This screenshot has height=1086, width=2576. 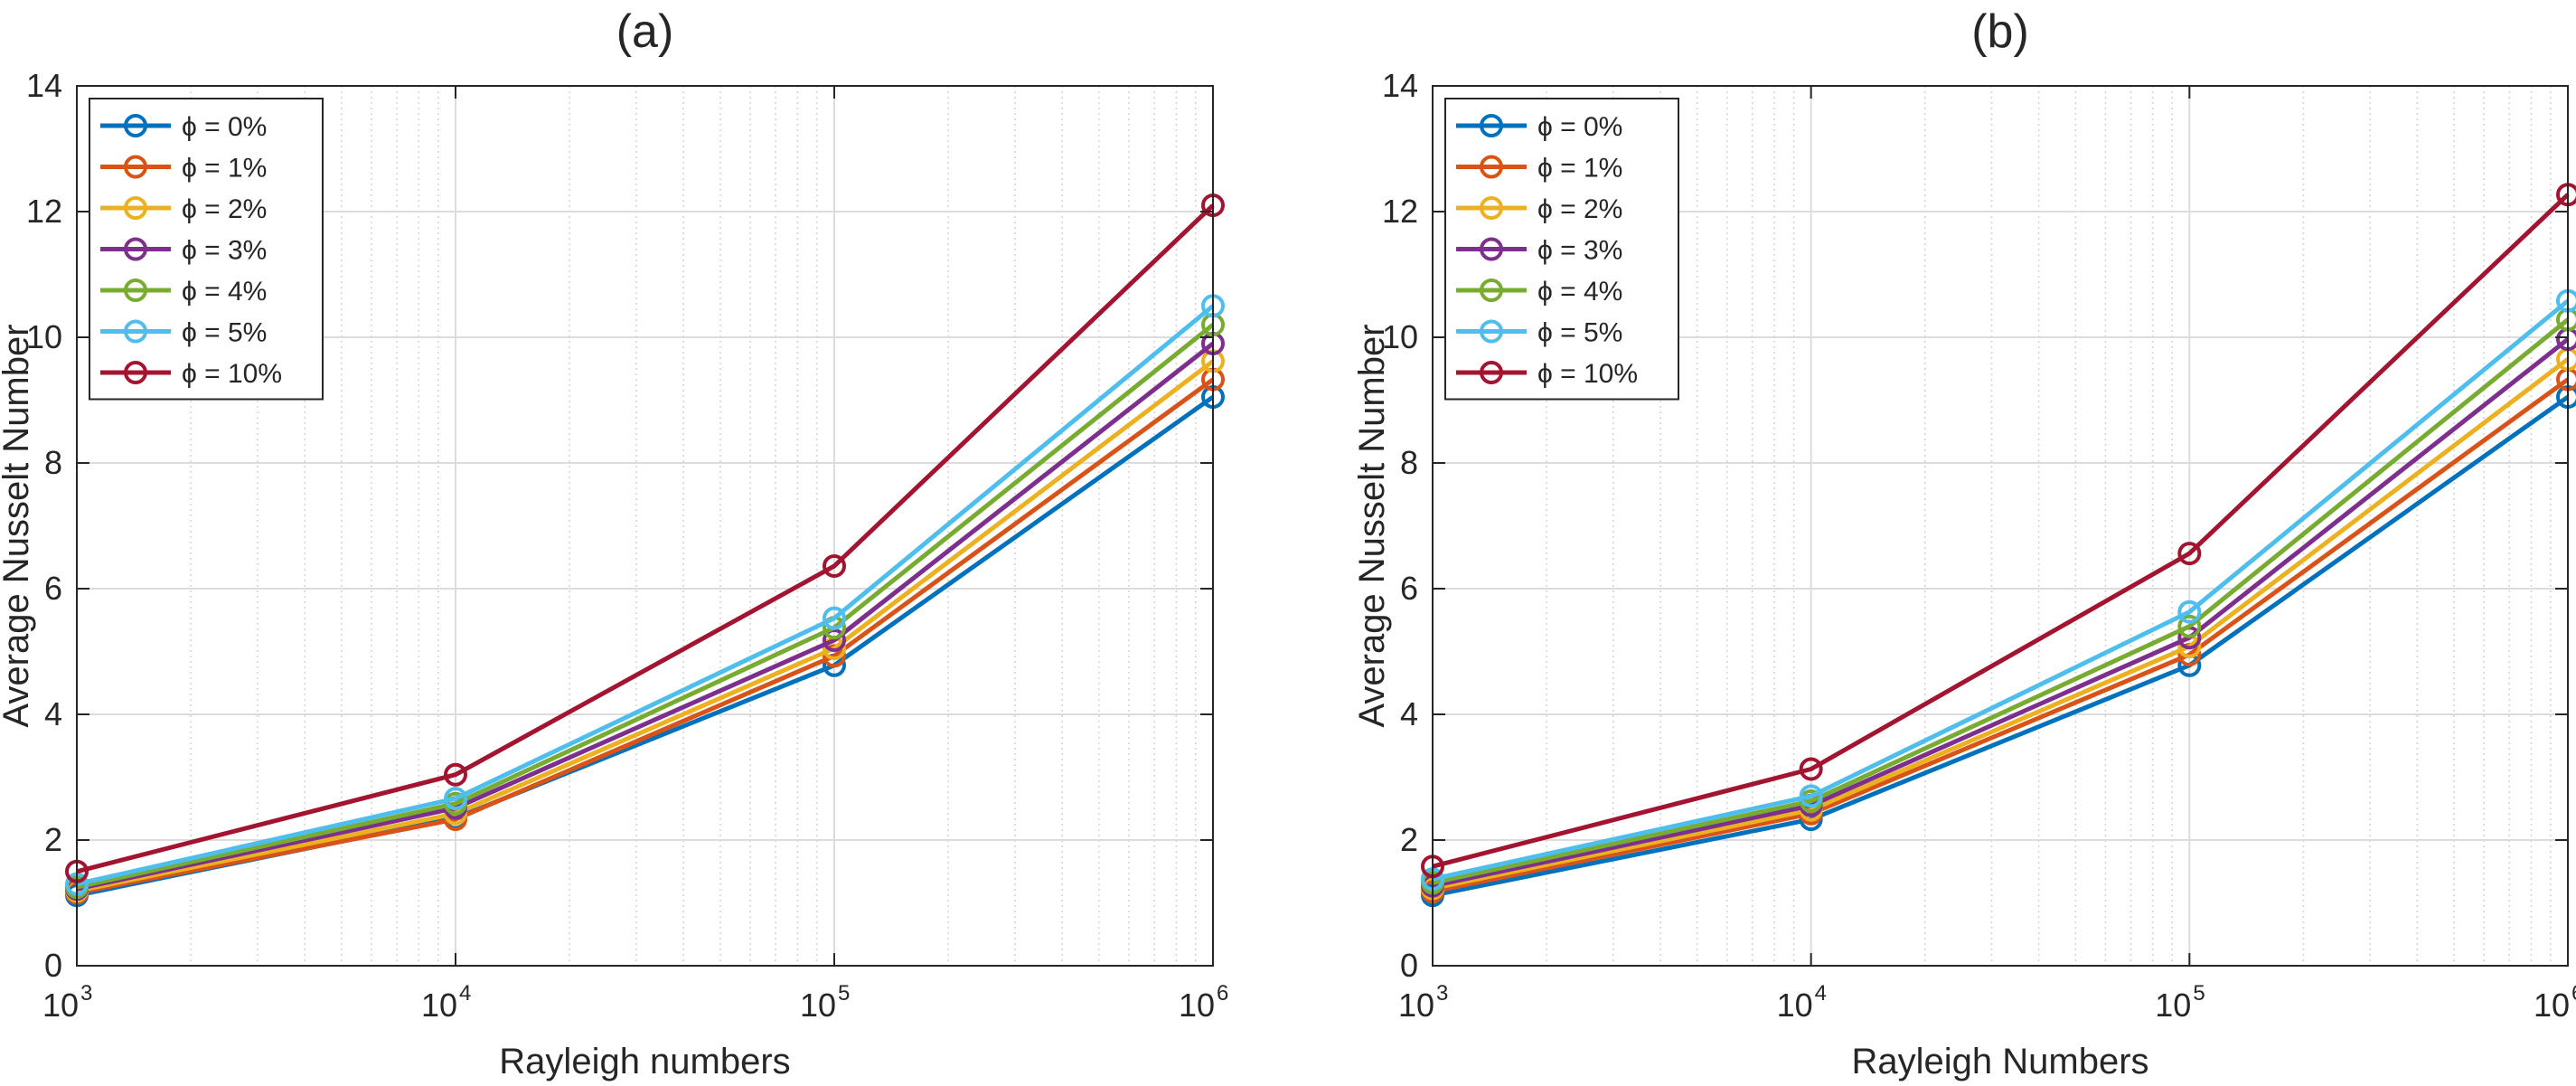 What do you see at coordinates (645, 31) in the screenshot?
I see `panel-title: (a)` at bounding box center [645, 31].